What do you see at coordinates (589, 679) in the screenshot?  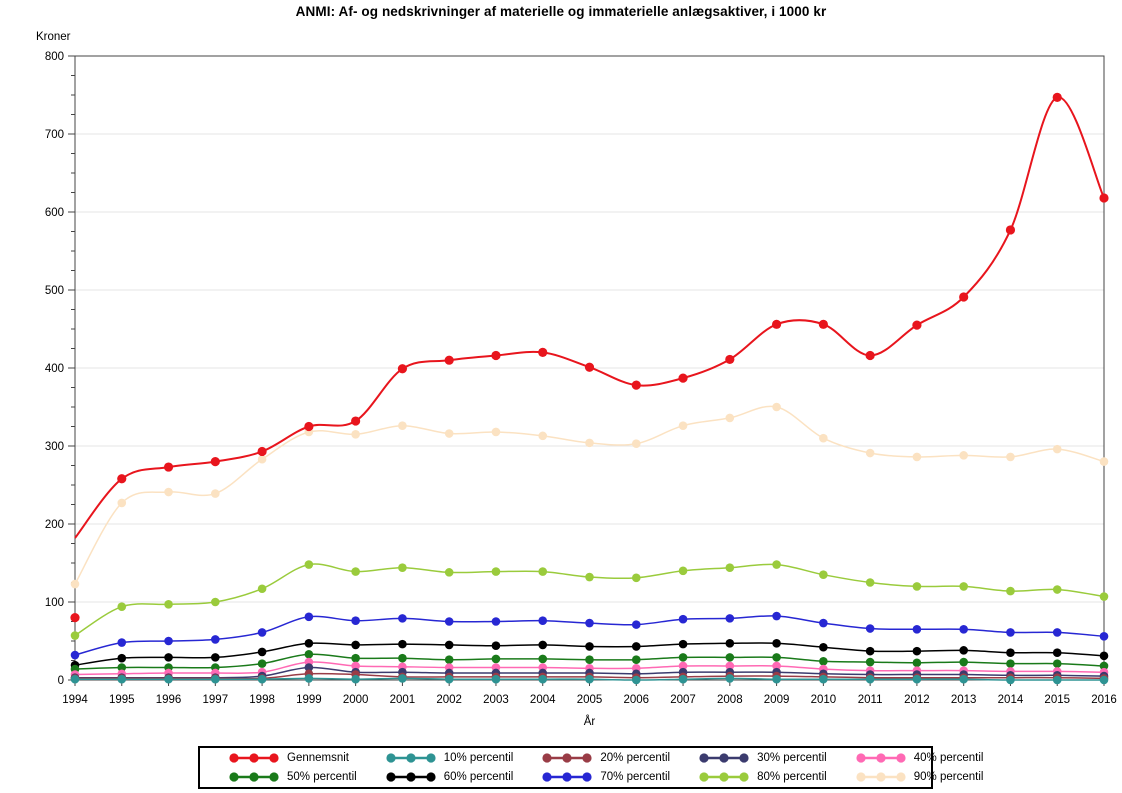 I see `series-point-10-percentil-2005` at bounding box center [589, 679].